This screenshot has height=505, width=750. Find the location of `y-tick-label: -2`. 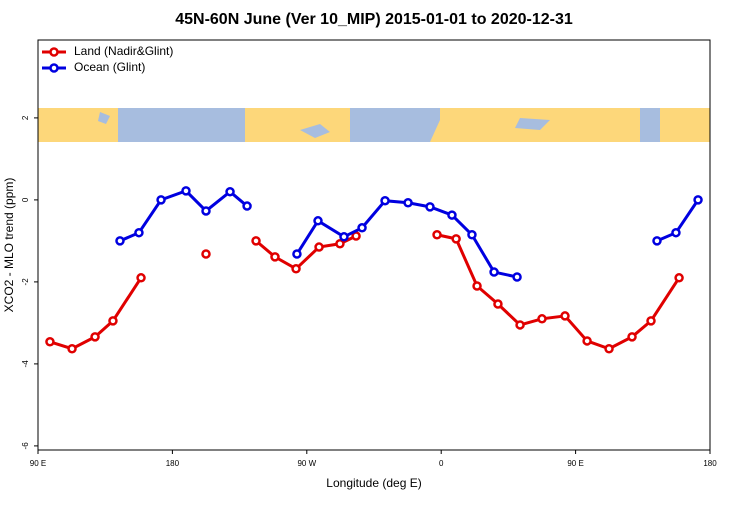

y-tick-label: -2 is located at coordinates (25, 282).